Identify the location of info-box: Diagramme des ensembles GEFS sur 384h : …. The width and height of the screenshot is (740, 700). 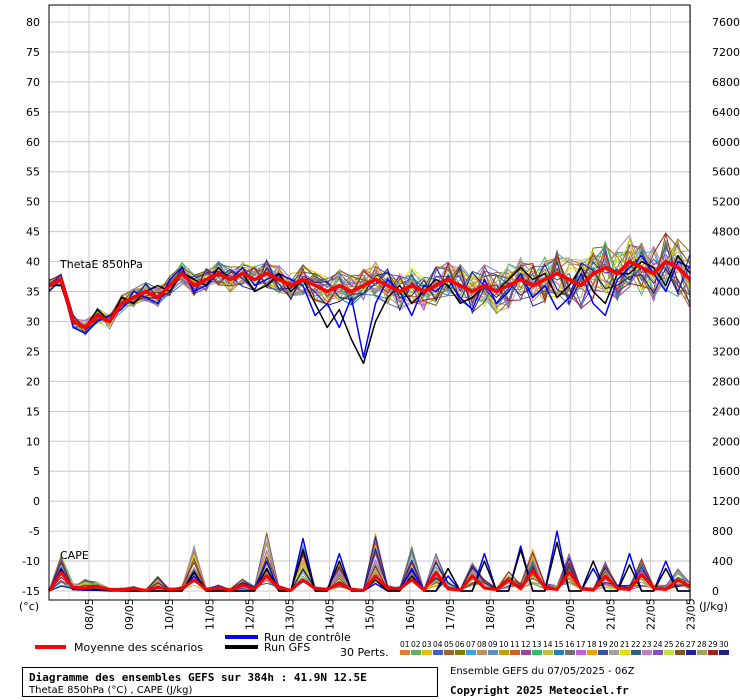
(230, 682).